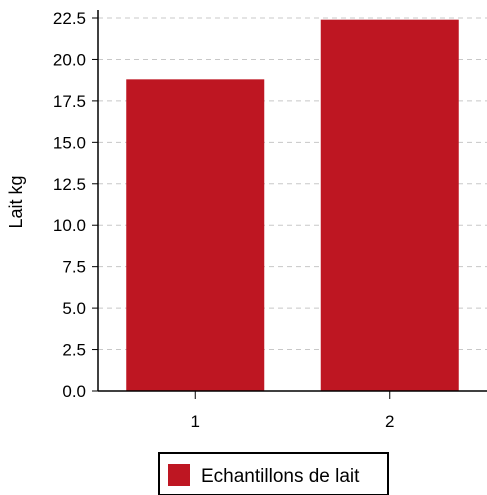  What do you see at coordinates (69, 184) in the screenshot?
I see `y-tick-label: 12.5` at bounding box center [69, 184].